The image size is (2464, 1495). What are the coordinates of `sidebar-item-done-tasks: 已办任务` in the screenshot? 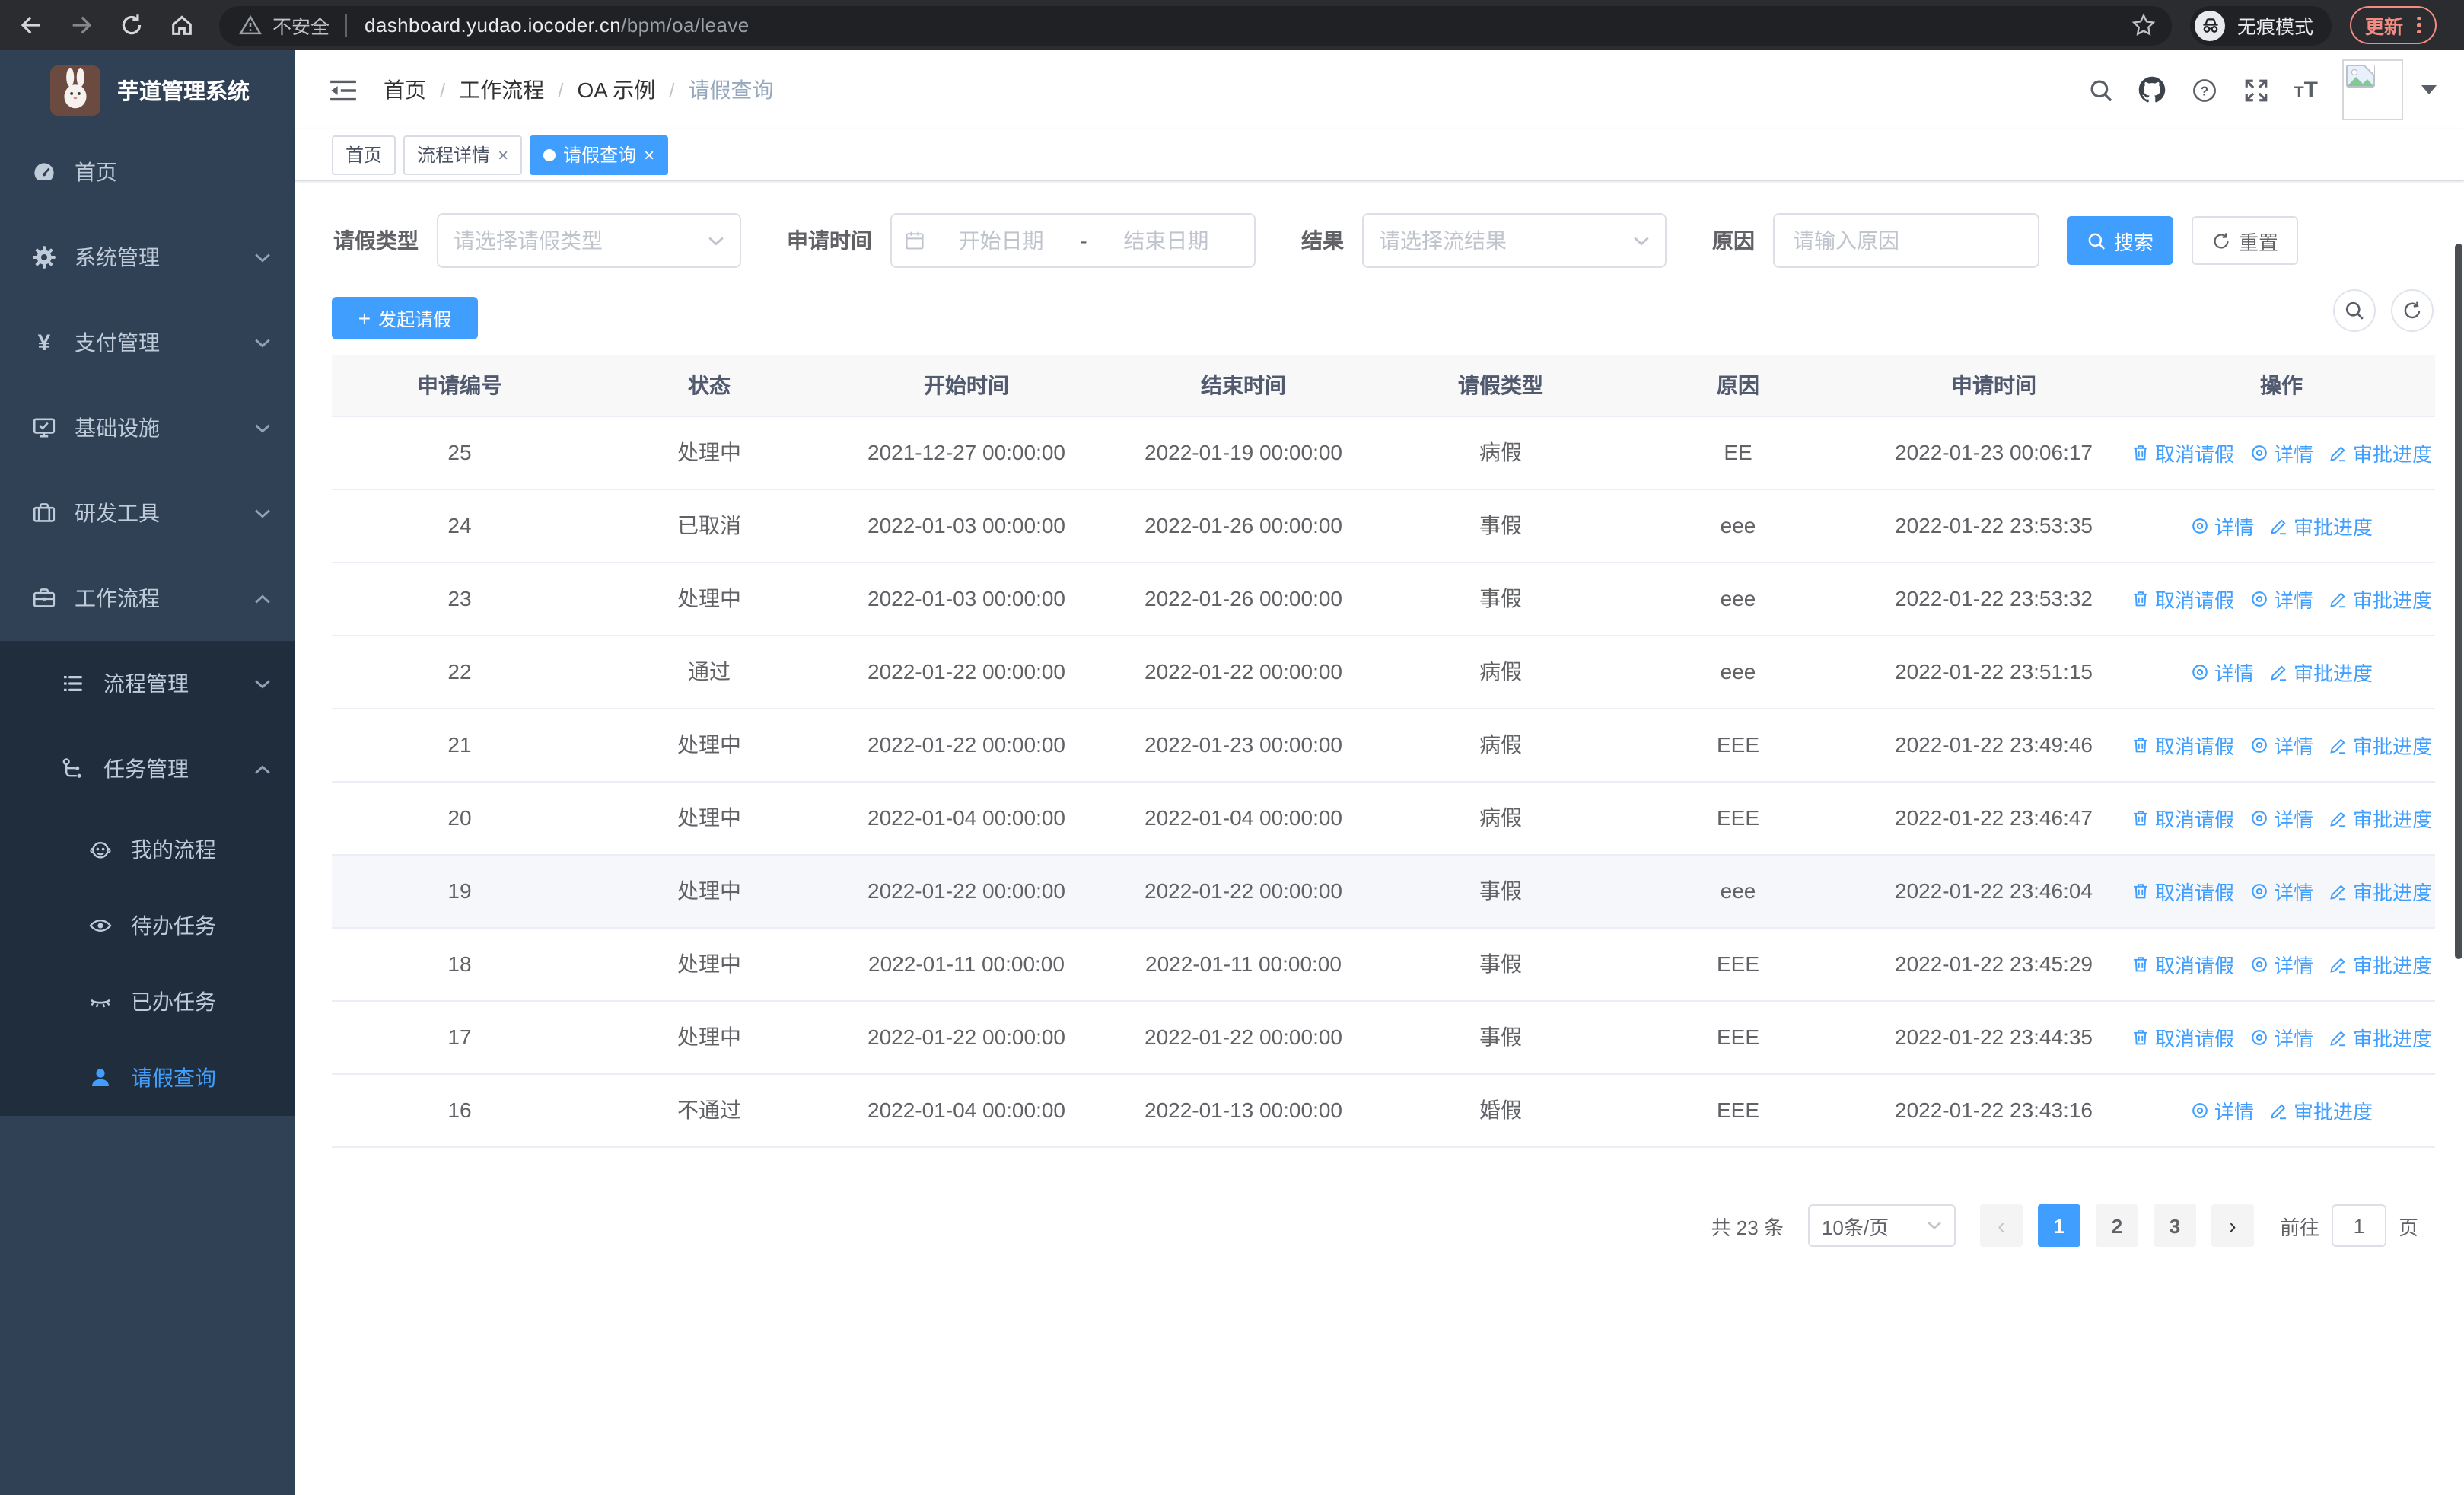 It's located at (147, 1002).